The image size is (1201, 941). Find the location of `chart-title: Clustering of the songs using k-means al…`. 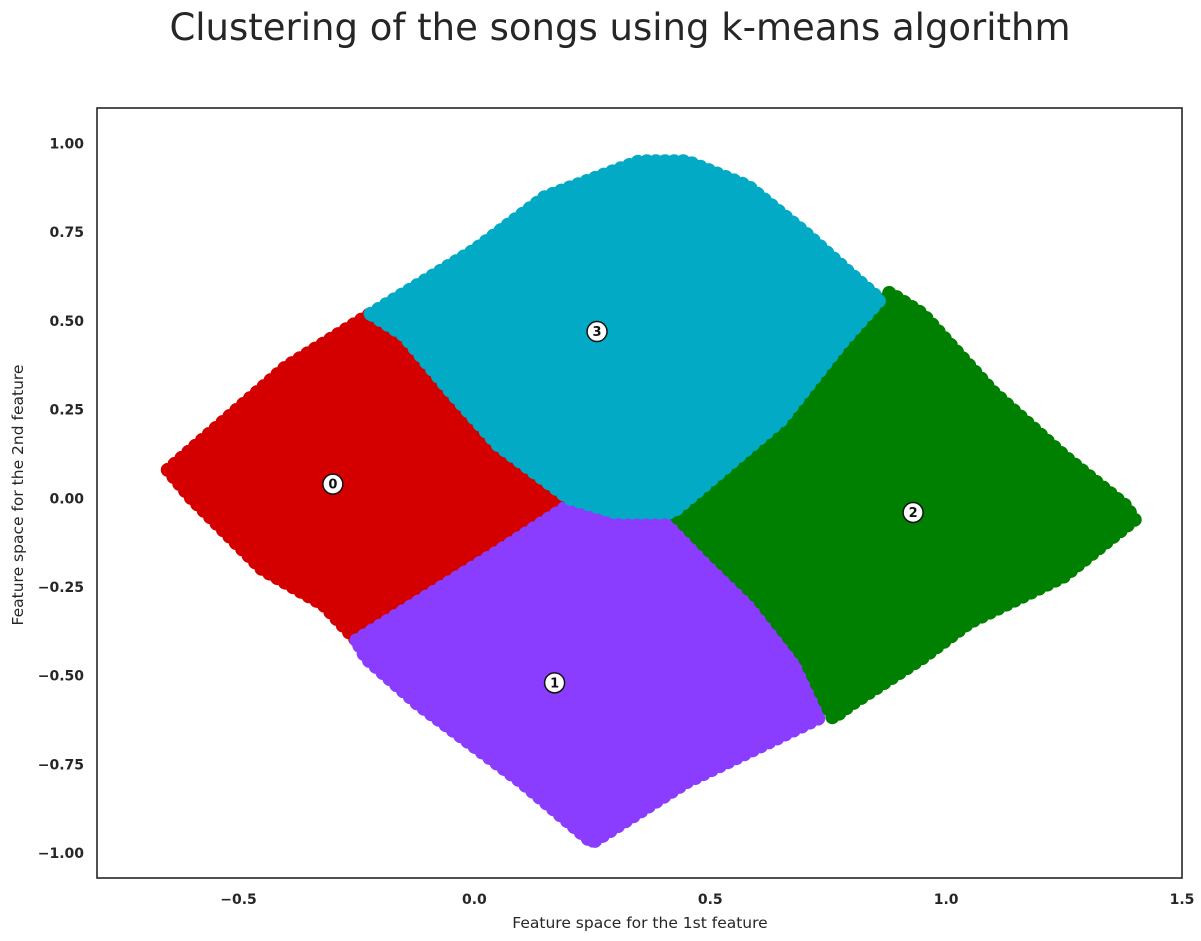

chart-title: Clustering of the songs using k-means al… is located at coordinates (619, 27).